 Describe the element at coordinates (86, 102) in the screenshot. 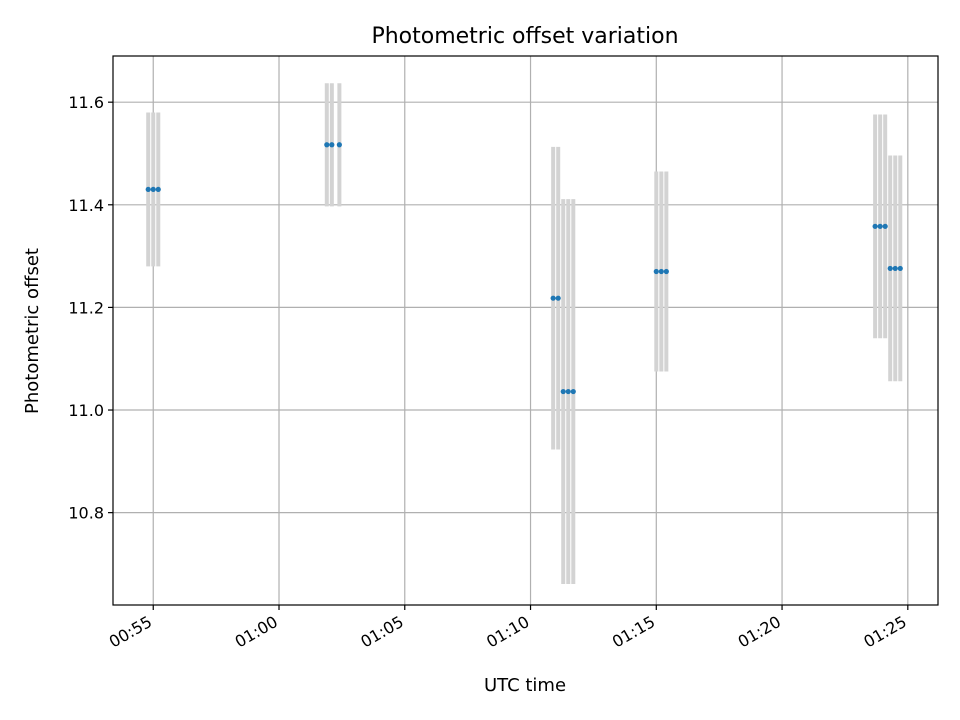

I see `y-tick-label: 11.6` at that location.